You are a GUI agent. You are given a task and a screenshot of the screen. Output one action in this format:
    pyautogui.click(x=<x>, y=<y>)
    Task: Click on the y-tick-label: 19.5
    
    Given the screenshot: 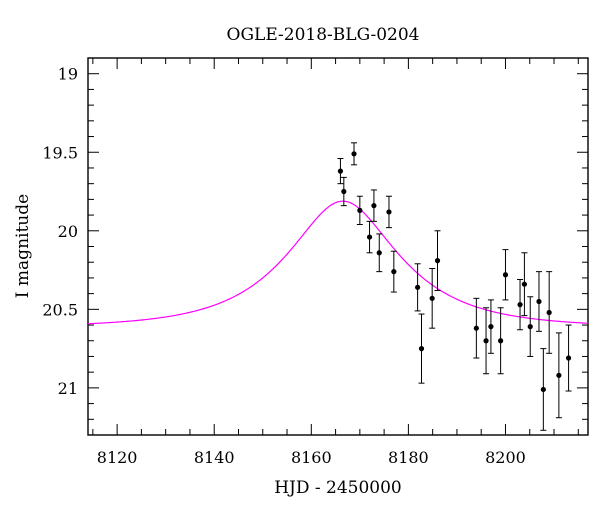 What is the action you would take?
    pyautogui.click(x=60, y=152)
    